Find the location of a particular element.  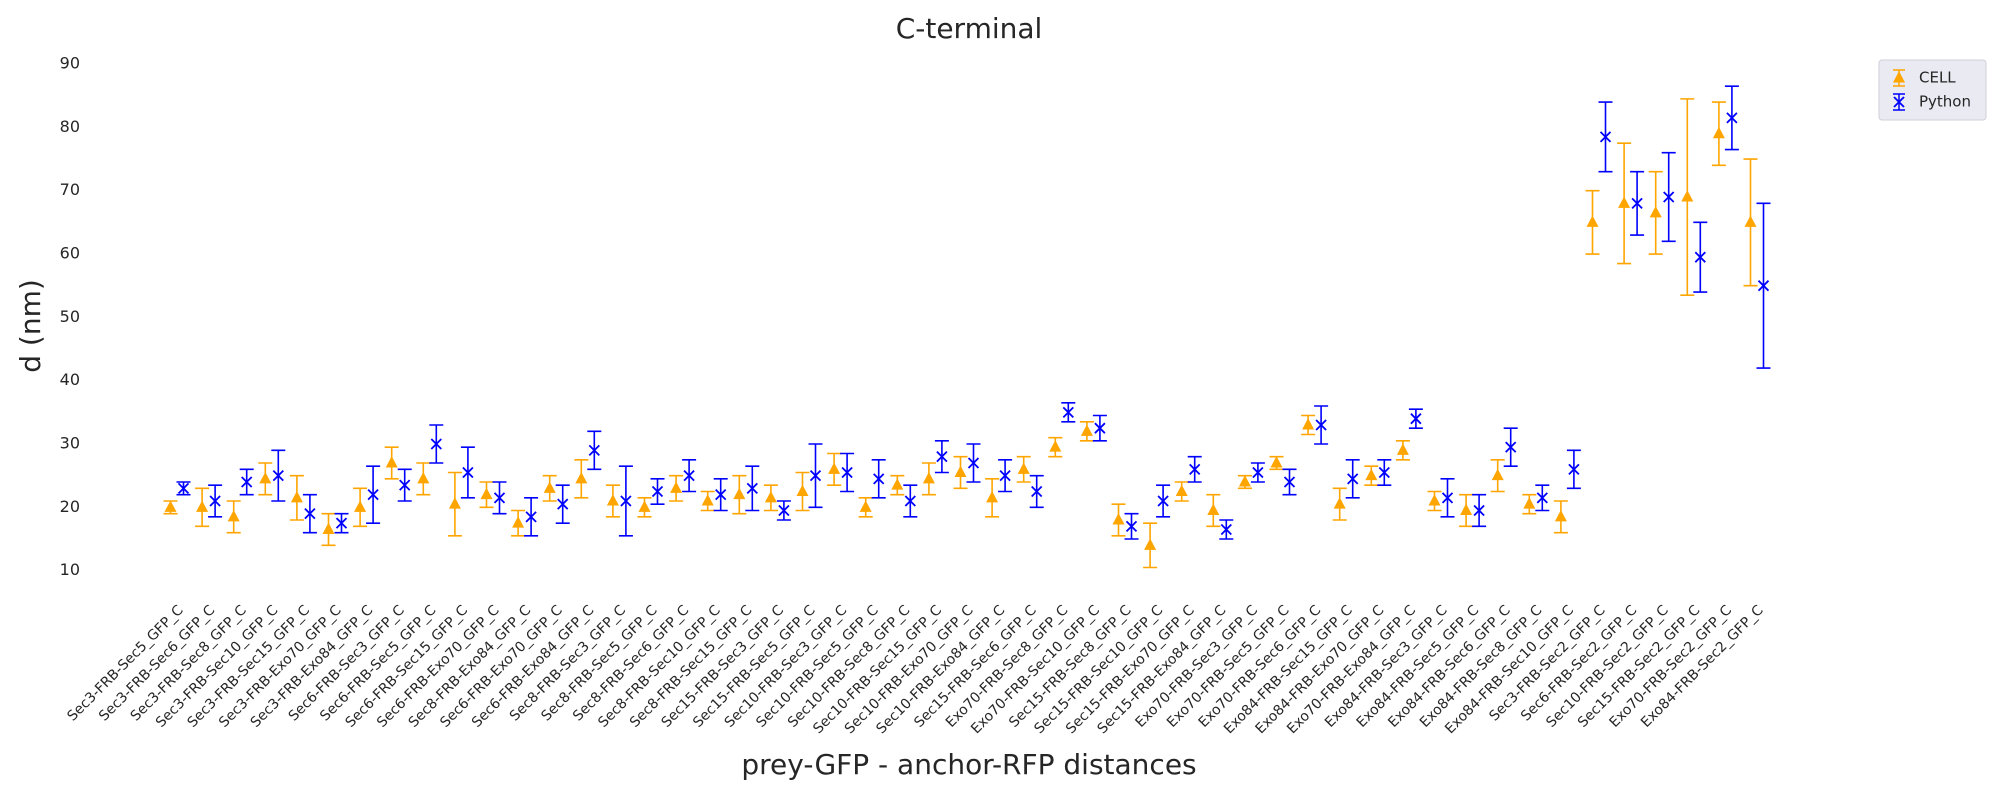

x-axis-label: prey-GFP - anchor-RFP distances is located at coordinates (968, 764).